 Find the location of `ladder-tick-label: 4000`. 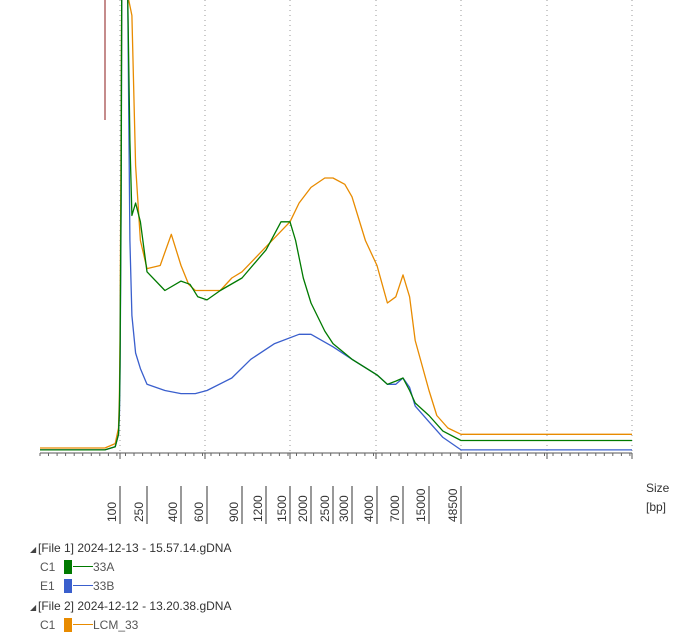

ladder-tick-label: 4000 is located at coordinates (369, 508).